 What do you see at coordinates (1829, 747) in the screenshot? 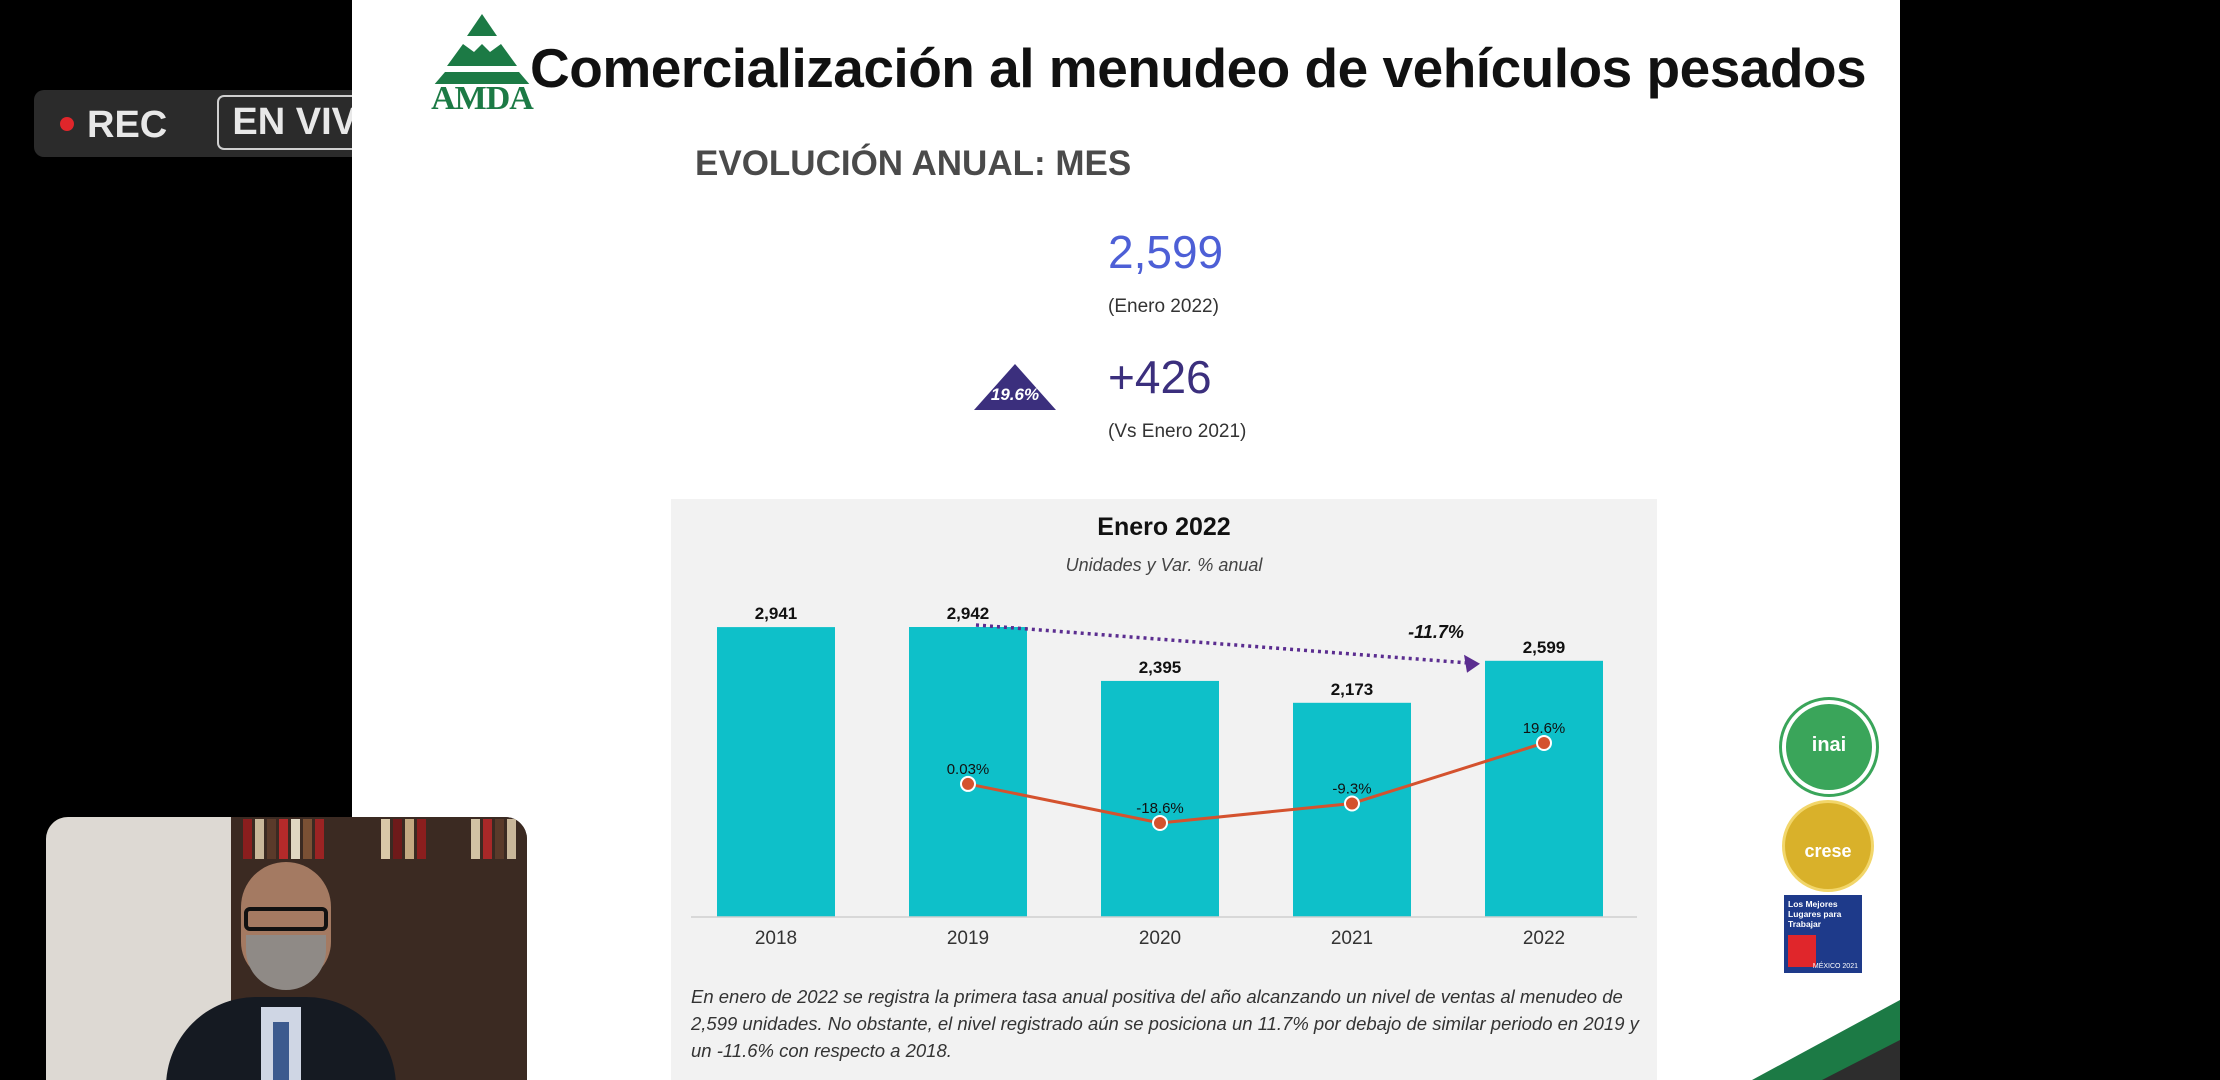
I see `inai-badge-icon: inai` at bounding box center [1829, 747].